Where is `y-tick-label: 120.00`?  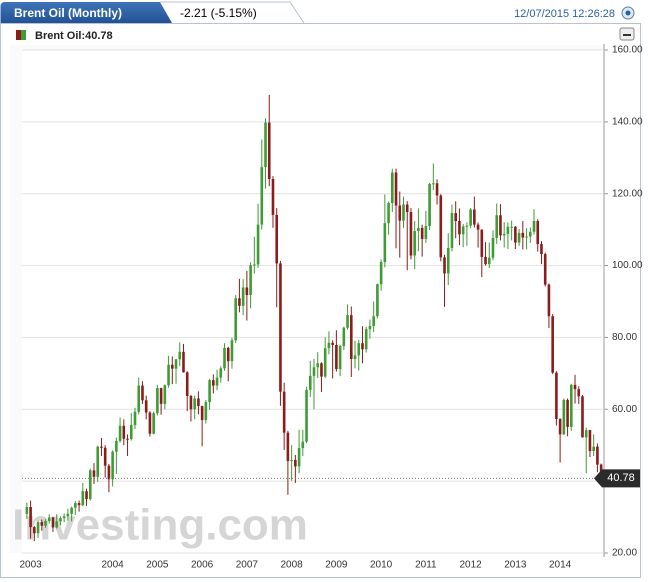
y-tick-label: 120.00 is located at coordinates (627, 193).